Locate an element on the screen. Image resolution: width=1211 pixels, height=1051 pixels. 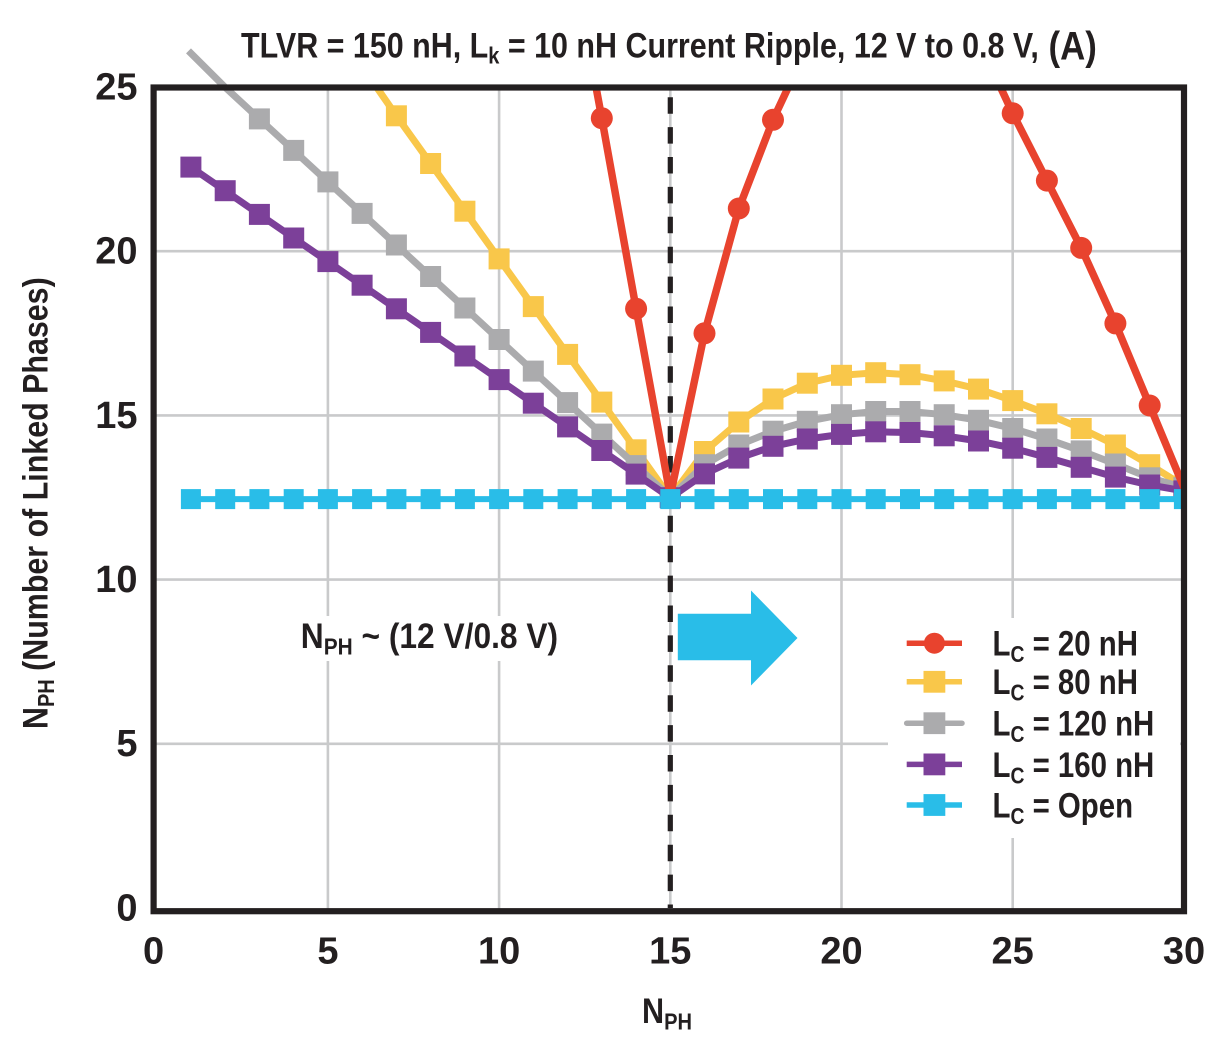
svg-text: 30 is located at coordinates (1184, 952).